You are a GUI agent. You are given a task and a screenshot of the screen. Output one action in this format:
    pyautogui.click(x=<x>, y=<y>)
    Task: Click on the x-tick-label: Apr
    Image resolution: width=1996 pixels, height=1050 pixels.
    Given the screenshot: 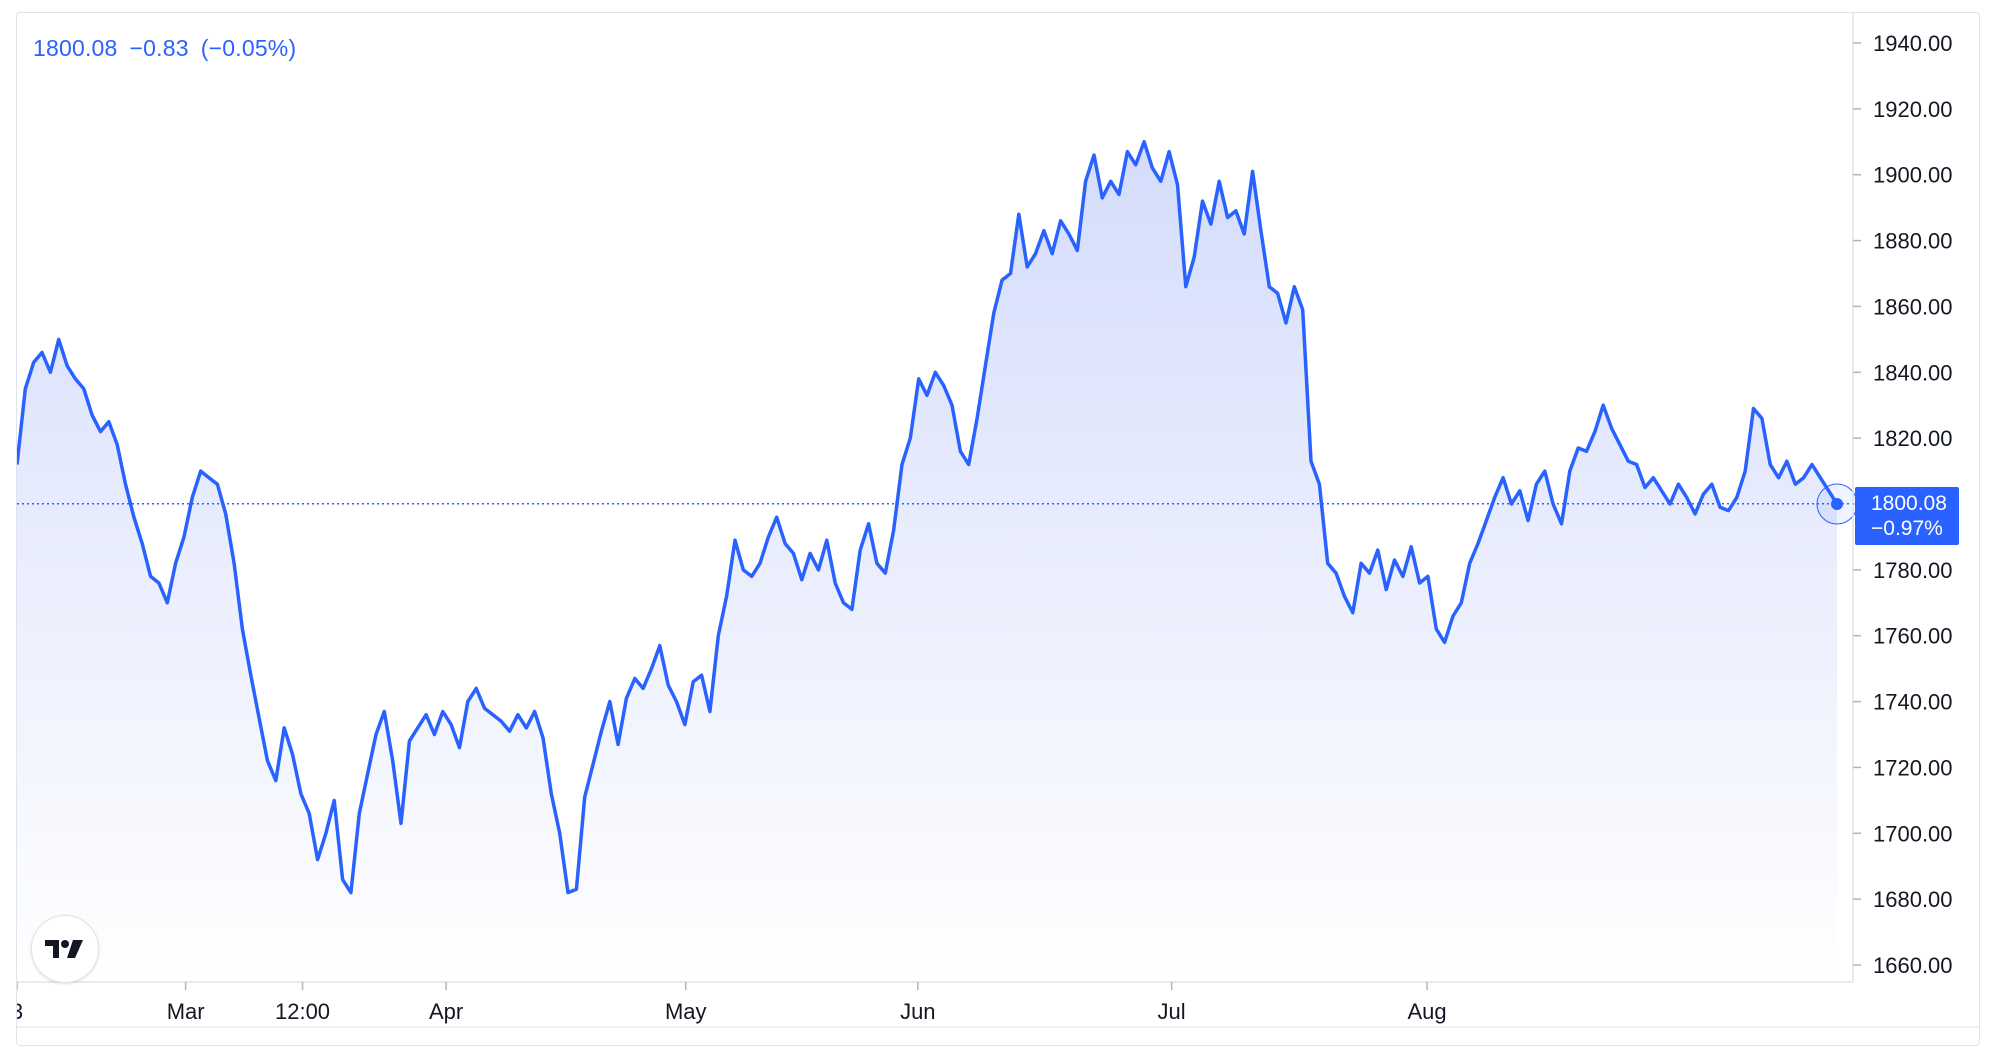 What is the action you would take?
    pyautogui.click(x=446, y=1011)
    